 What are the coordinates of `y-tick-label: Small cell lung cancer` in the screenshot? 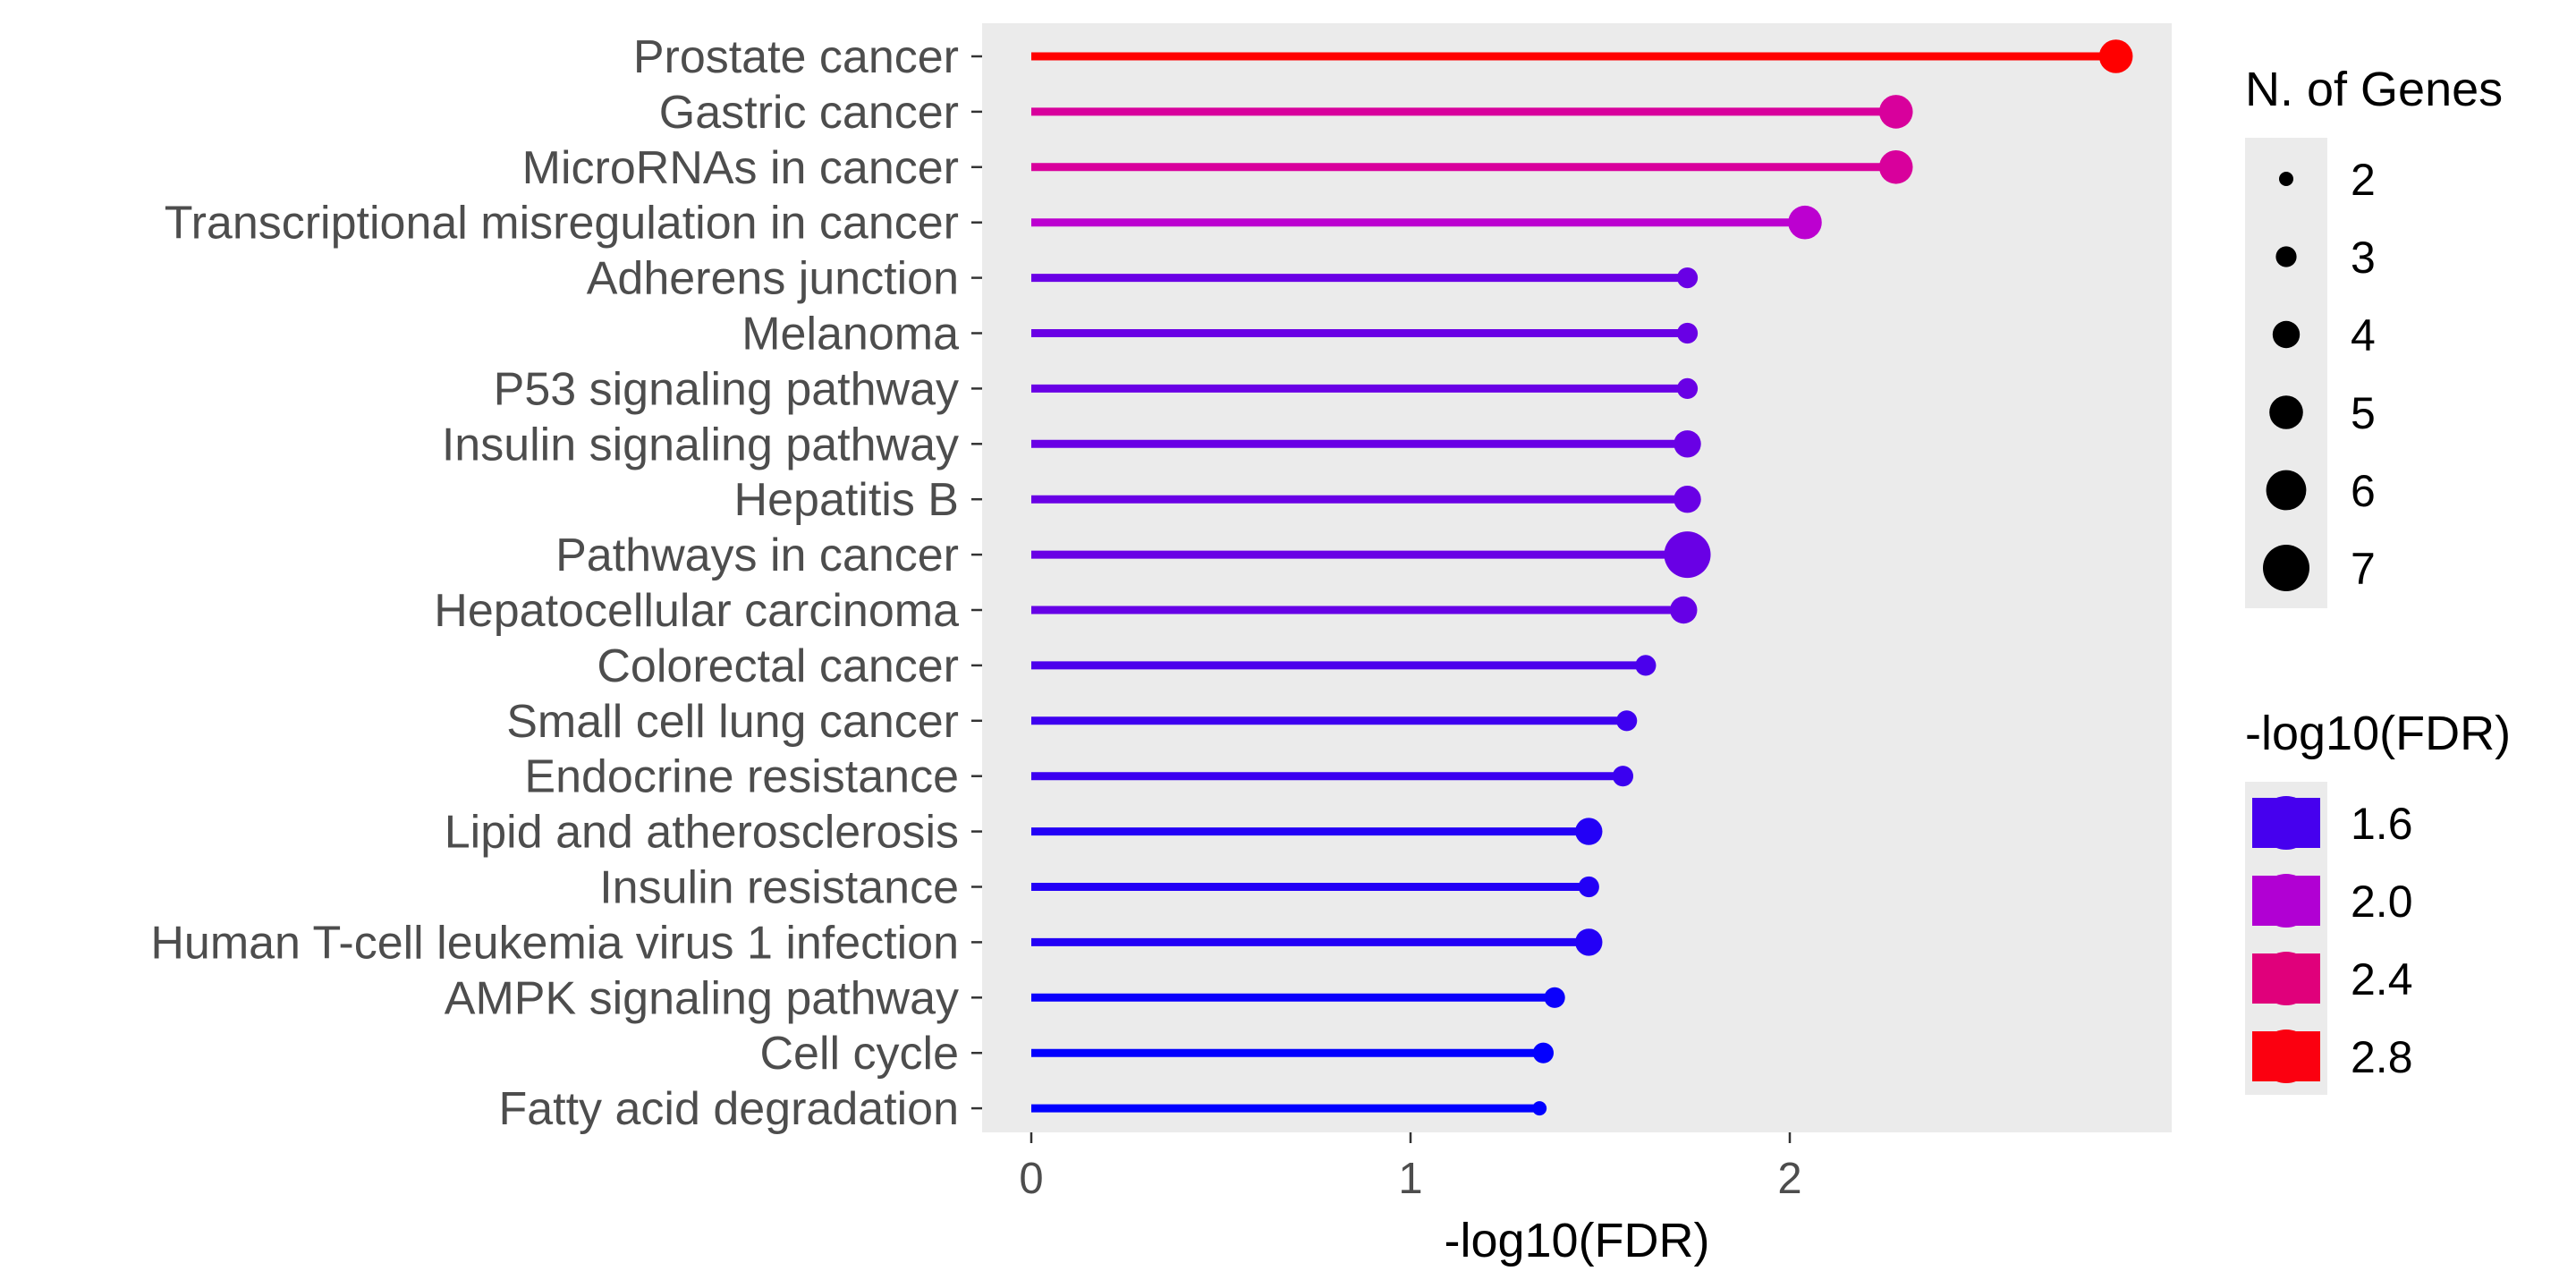 It's located at (732, 722).